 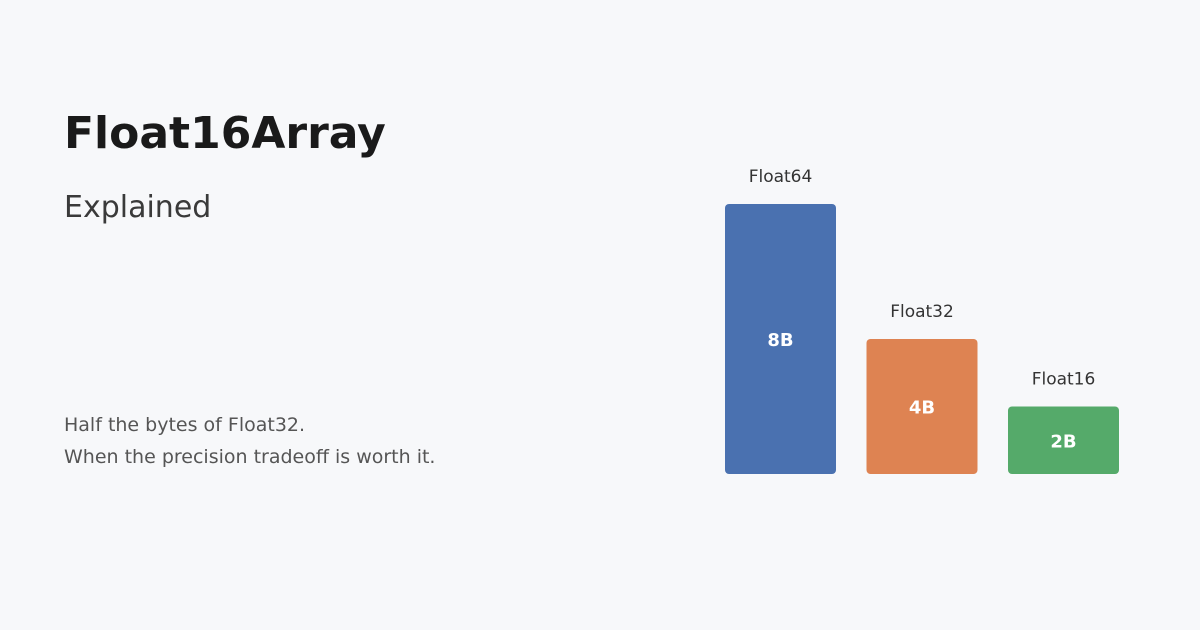 I want to click on bar-category-label-float32: Float32, so click(x=922, y=312).